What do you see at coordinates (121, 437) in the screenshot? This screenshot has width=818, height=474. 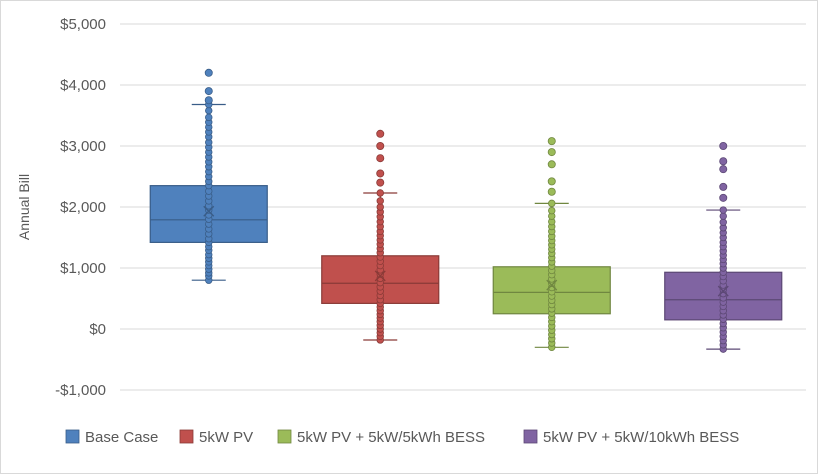 I see `legend-label: Base Case` at bounding box center [121, 437].